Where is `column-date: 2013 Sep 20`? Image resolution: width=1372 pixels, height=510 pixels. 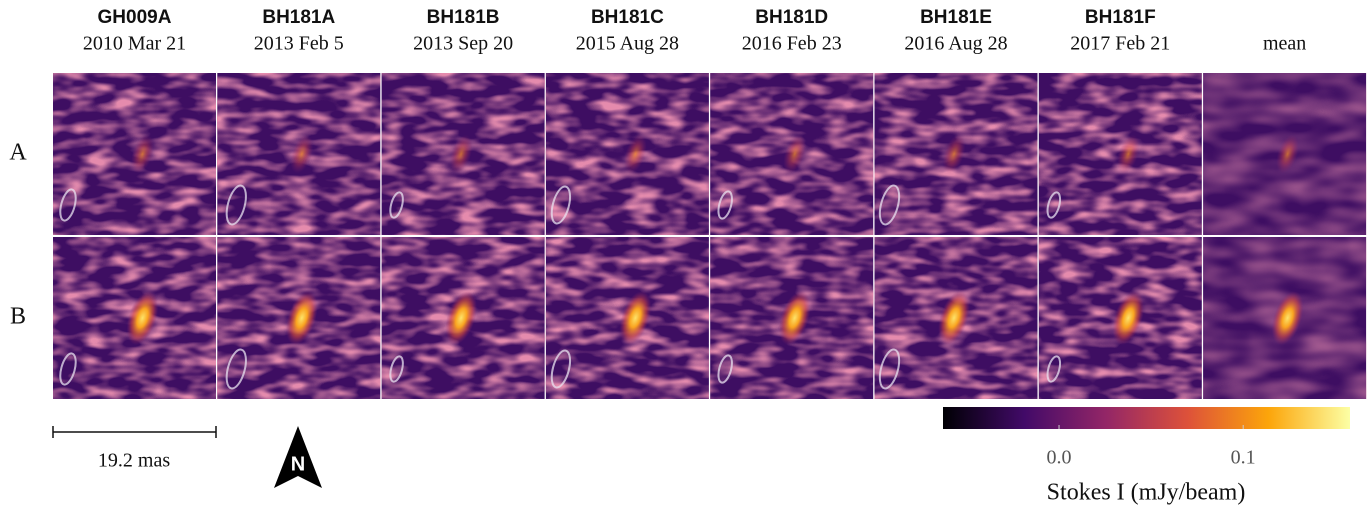 column-date: 2013 Sep 20 is located at coordinates (463, 44).